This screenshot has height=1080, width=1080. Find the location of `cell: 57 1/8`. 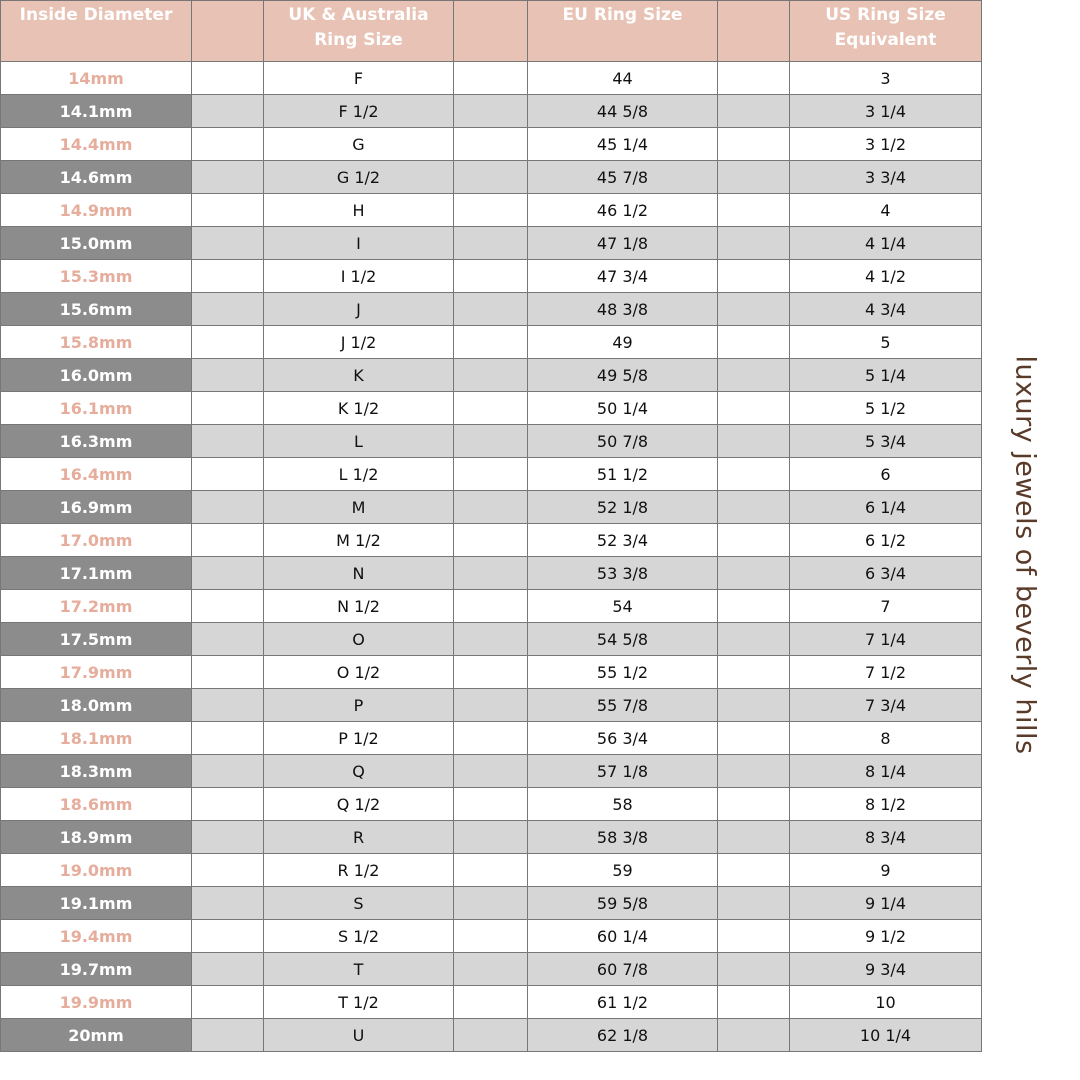

cell: 57 1/8 is located at coordinates (622, 771).